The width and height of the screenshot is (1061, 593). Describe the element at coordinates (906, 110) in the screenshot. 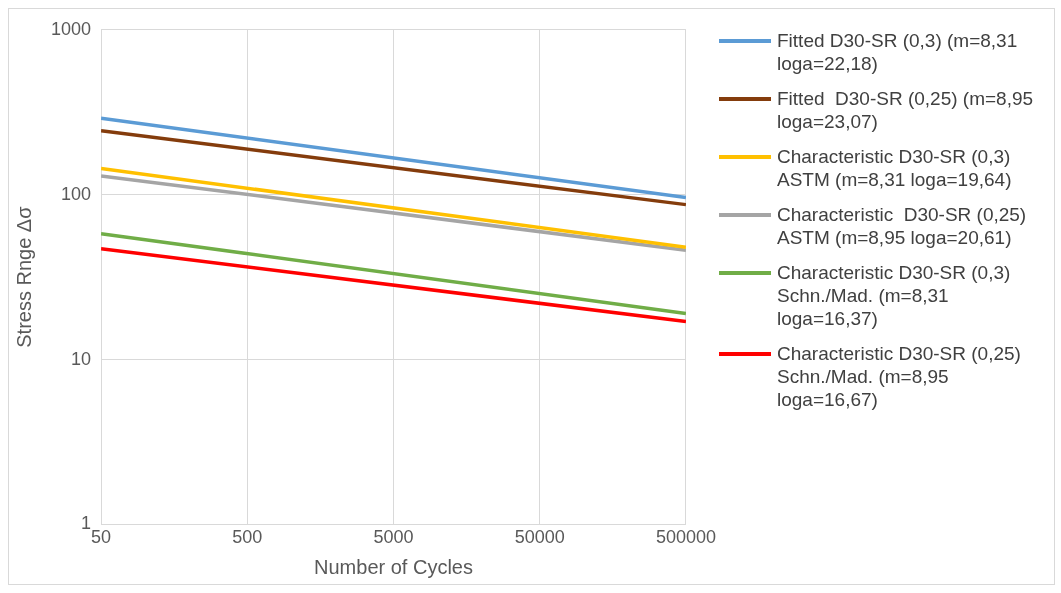

I see `legend-label: Fitted D30-SR (0,25) (m=8,95 loga=23,07)` at that location.